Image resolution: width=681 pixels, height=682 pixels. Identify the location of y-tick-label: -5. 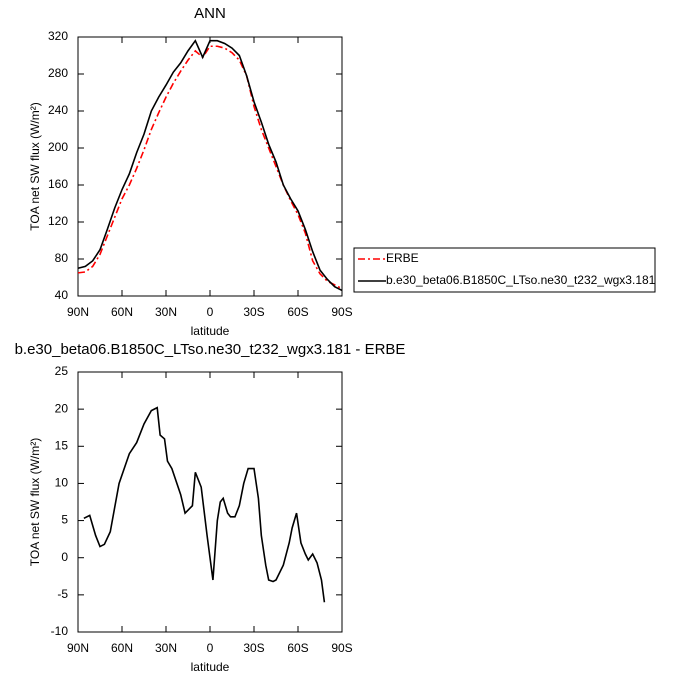
(62, 594).